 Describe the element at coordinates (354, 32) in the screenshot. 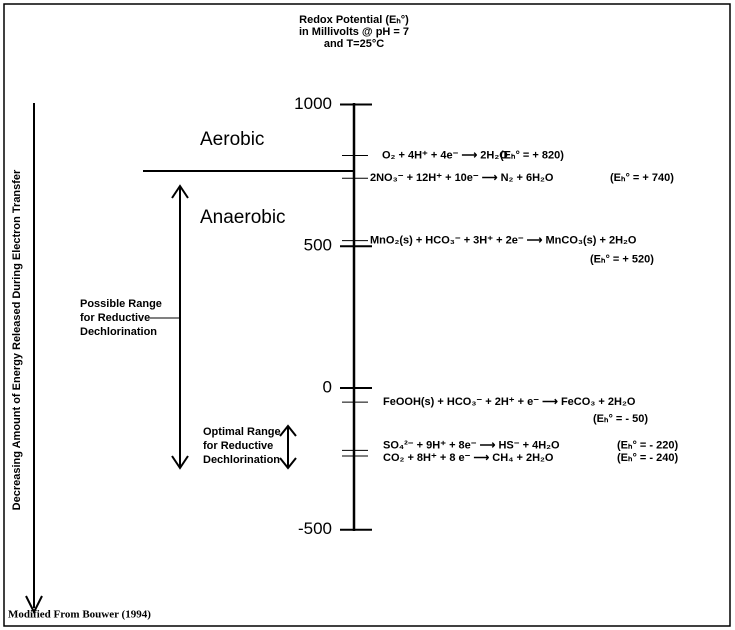

I see `title-line: in Millivolts @ pH = 7` at that location.